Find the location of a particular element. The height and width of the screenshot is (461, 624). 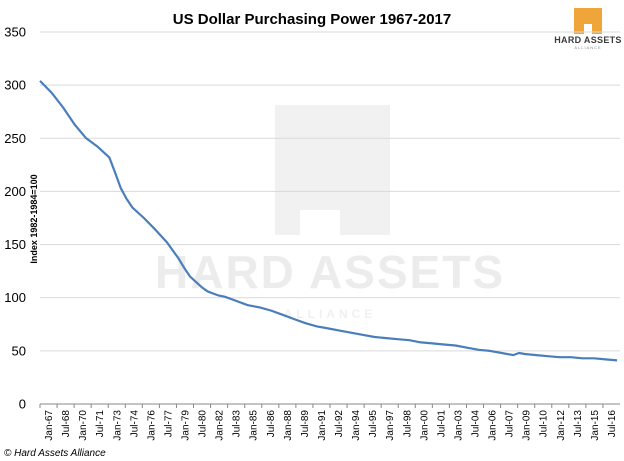

x-tick-label: Jul-04 is located at coordinates (476, 424).